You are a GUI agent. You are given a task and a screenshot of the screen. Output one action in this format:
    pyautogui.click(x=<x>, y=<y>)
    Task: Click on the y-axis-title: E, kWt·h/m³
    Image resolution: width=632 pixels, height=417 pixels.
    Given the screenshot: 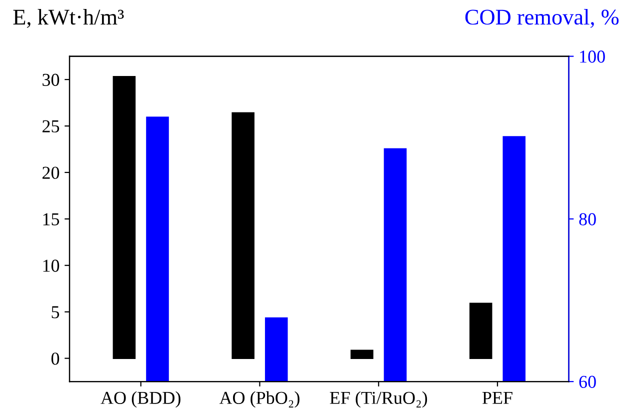 What is the action you would take?
    pyautogui.click(x=68, y=18)
    